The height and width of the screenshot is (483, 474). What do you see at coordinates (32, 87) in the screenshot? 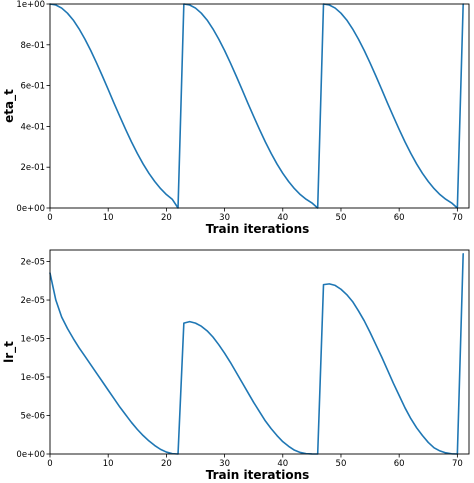
I see `y-tick-label: 6e-01` at bounding box center [32, 87].